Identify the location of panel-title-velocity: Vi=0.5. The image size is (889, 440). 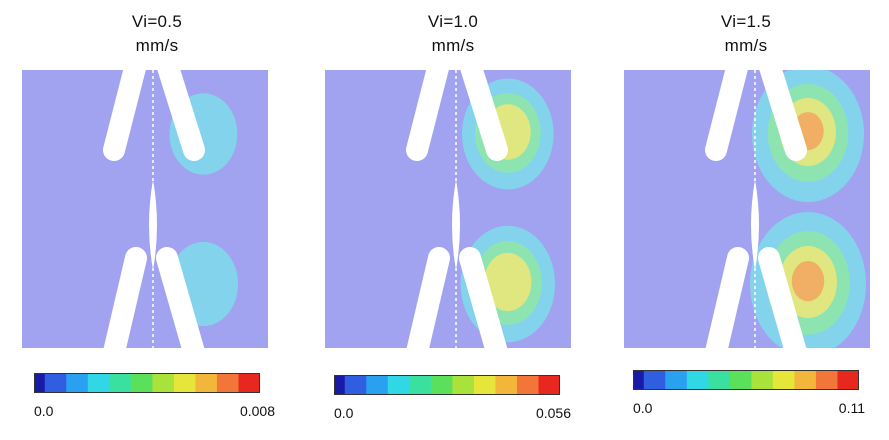
(157, 21).